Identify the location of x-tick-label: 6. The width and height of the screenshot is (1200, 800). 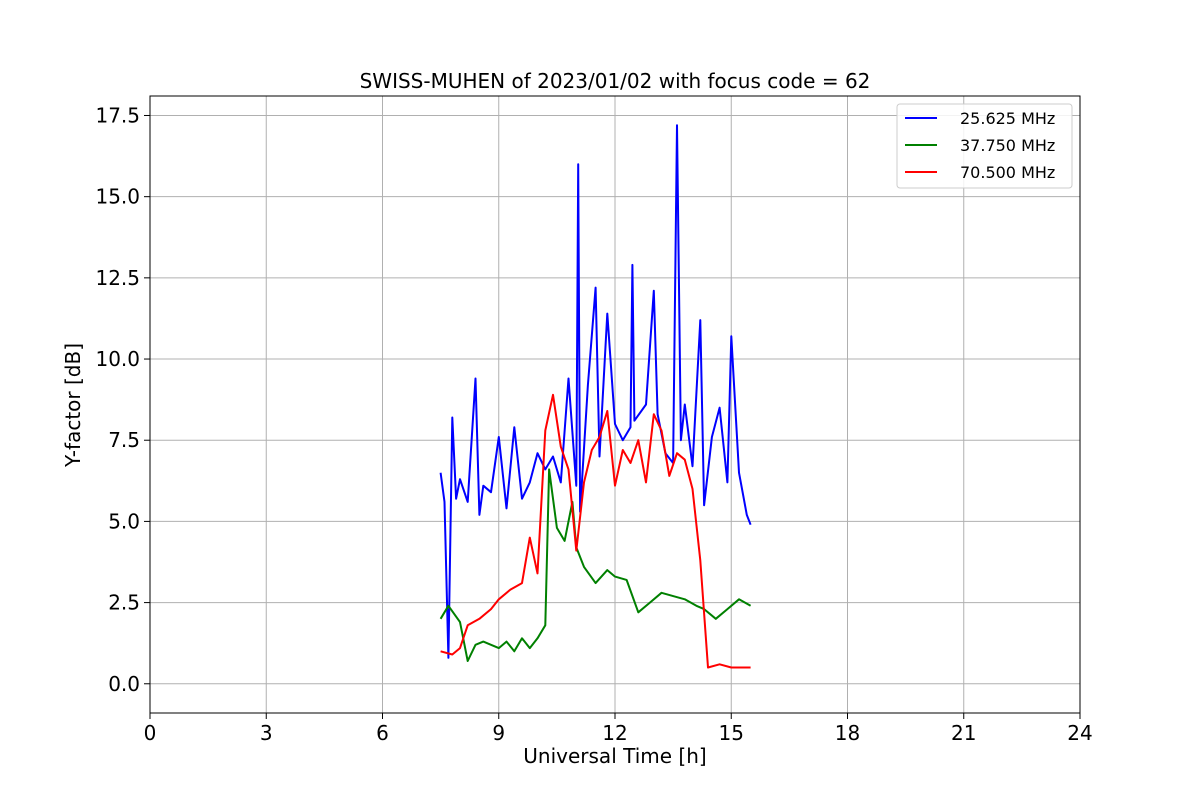
(382, 733).